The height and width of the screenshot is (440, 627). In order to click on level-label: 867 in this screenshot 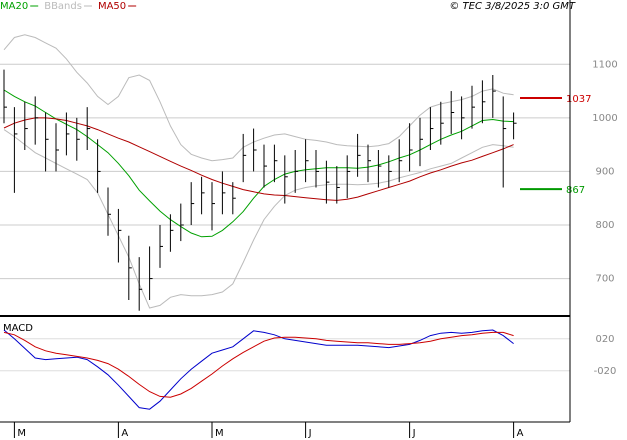, I will do `click(575, 190)`.